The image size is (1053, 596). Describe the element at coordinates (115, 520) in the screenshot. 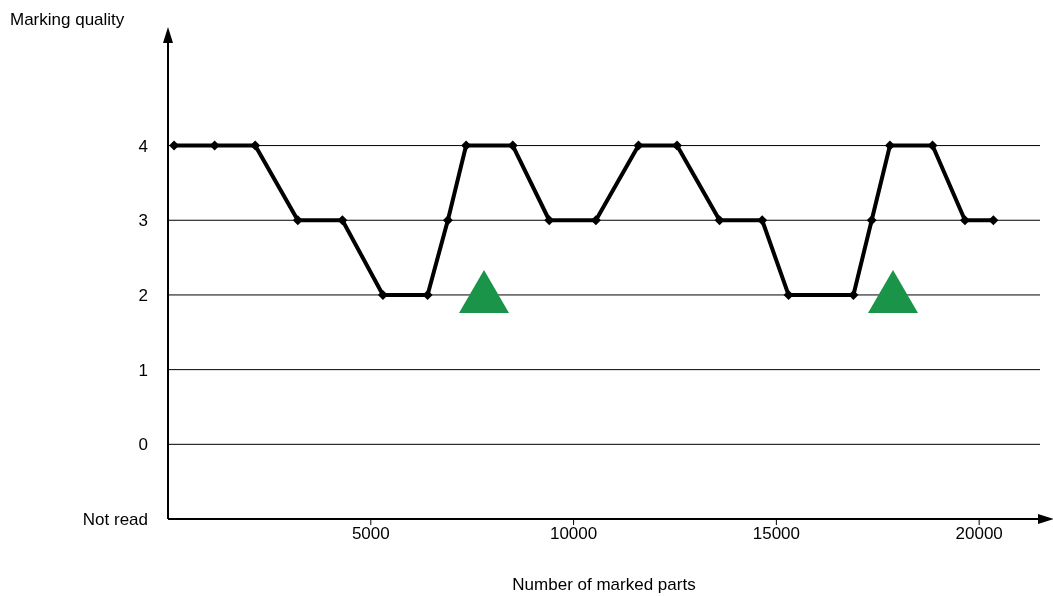

I see `y-tick-label: Not read` at that location.